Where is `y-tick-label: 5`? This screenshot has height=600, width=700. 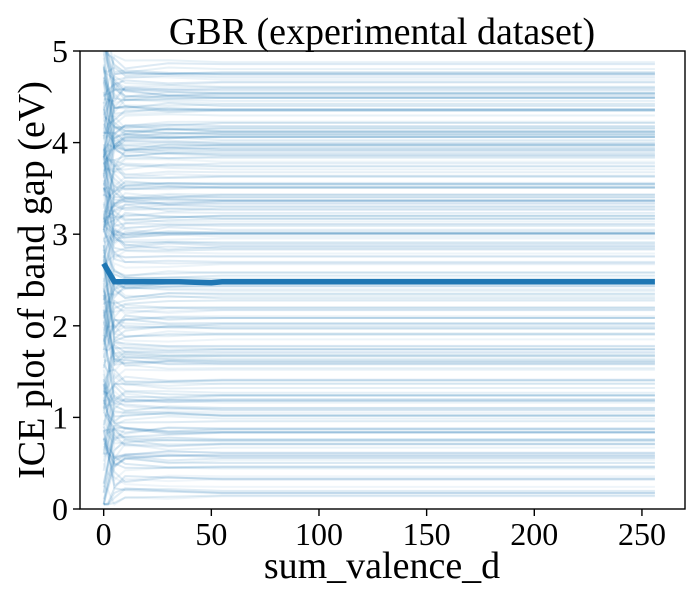
y-tick-label: 5 is located at coordinates (60, 51).